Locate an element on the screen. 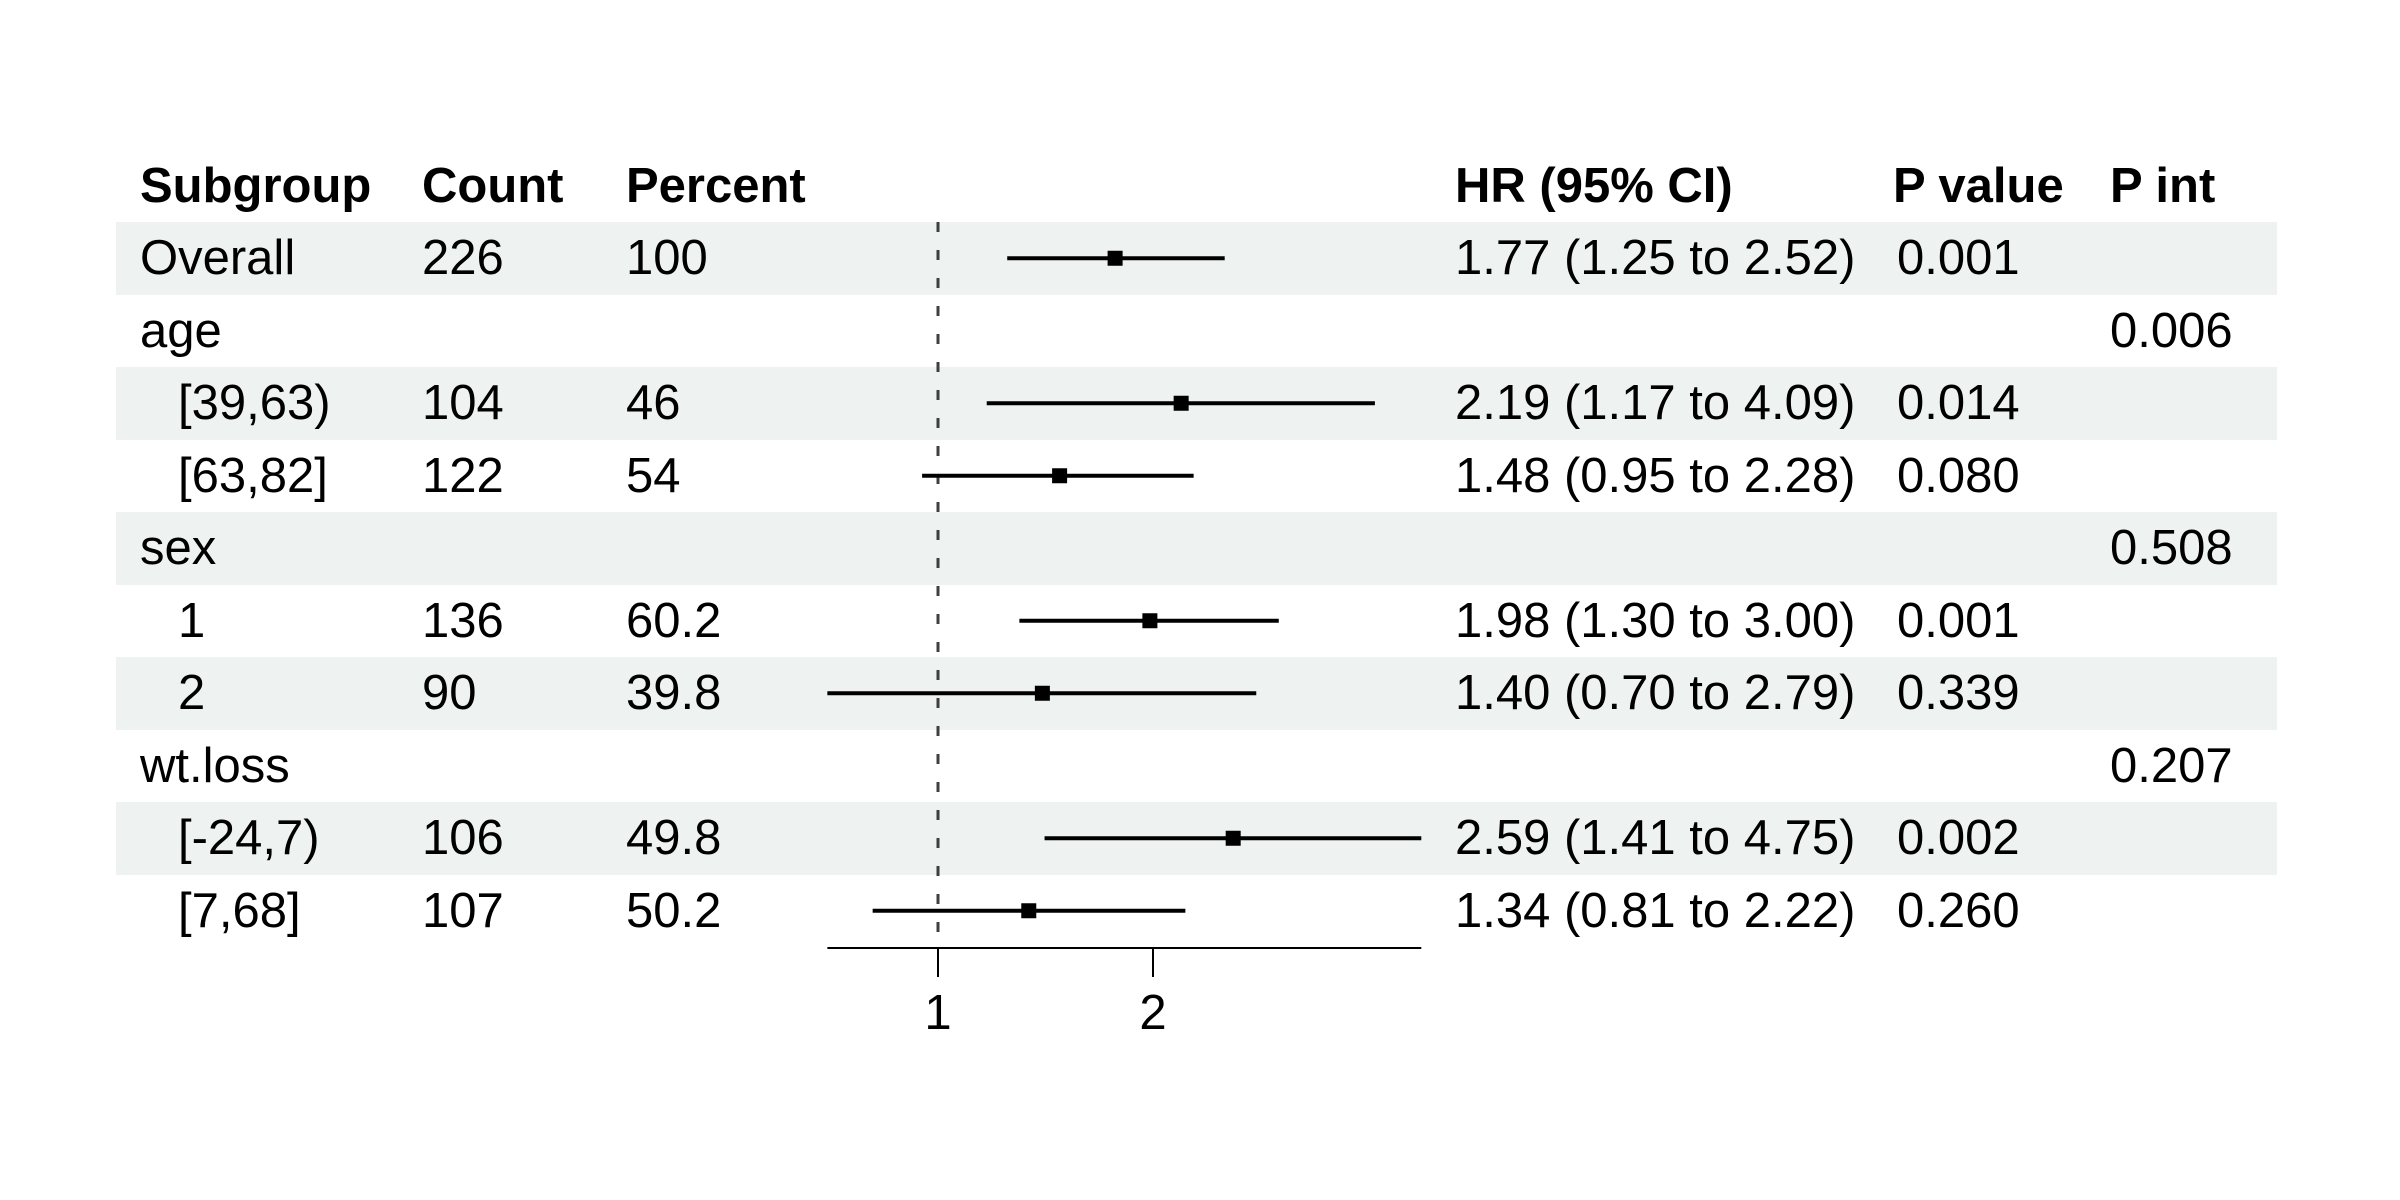  row-stripe is located at coordinates (1196, 548).